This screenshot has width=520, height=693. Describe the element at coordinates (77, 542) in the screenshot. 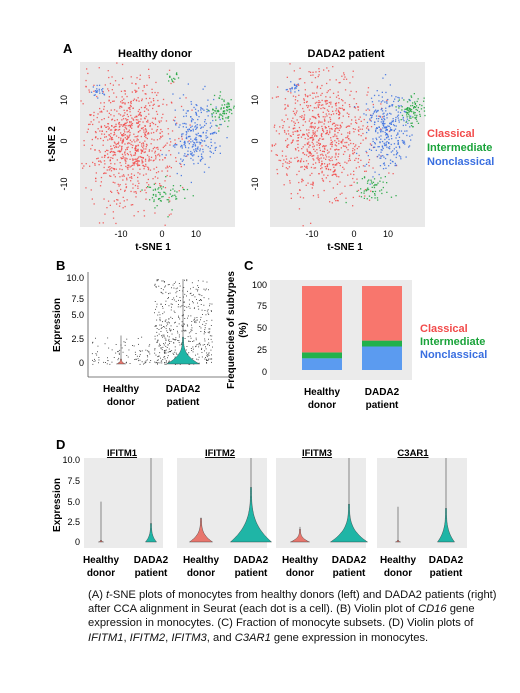

I see `ytick-label: 0` at that location.